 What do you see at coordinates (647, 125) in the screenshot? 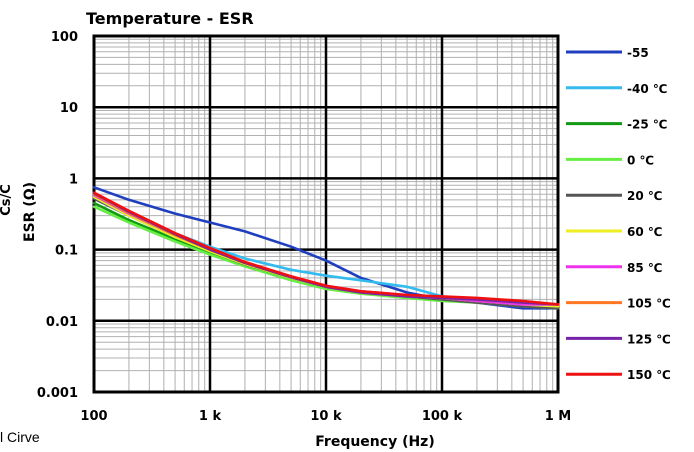
I see `legend-label: -25 ℃` at bounding box center [647, 125].